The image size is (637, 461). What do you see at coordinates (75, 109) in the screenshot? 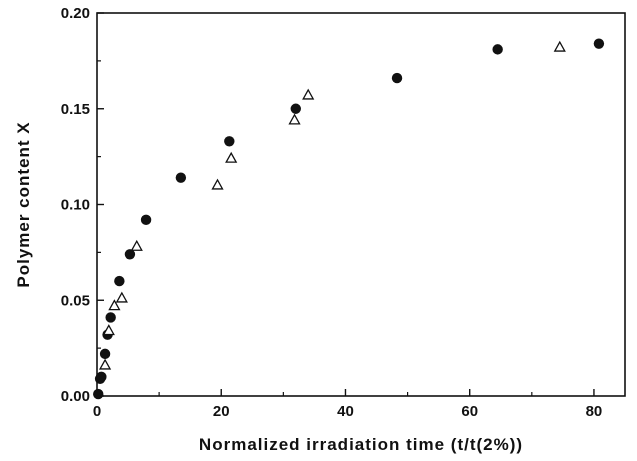
I see `y-tick-label: 0.15` at bounding box center [75, 109].